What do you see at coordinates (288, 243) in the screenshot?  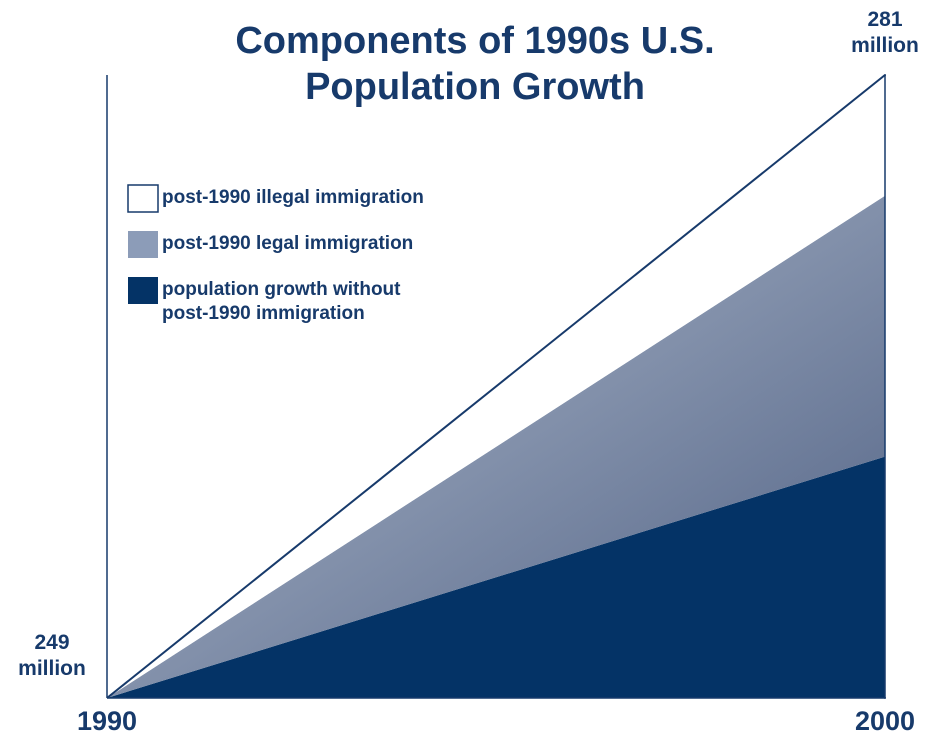 I see `legend-label: post-1990 legal immigration` at bounding box center [288, 243].